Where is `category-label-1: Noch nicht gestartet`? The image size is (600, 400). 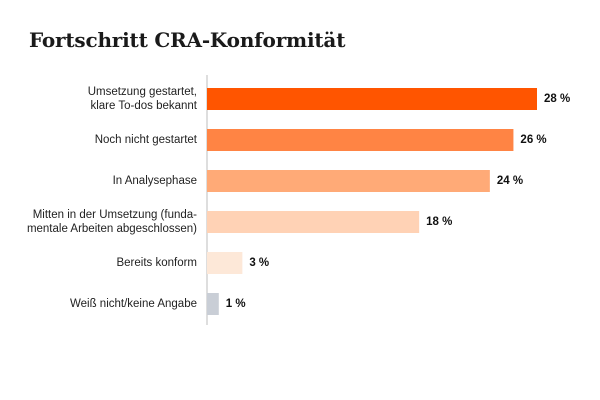
category-label-1: Noch nicht gestartet is located at coordinates (146, 140).